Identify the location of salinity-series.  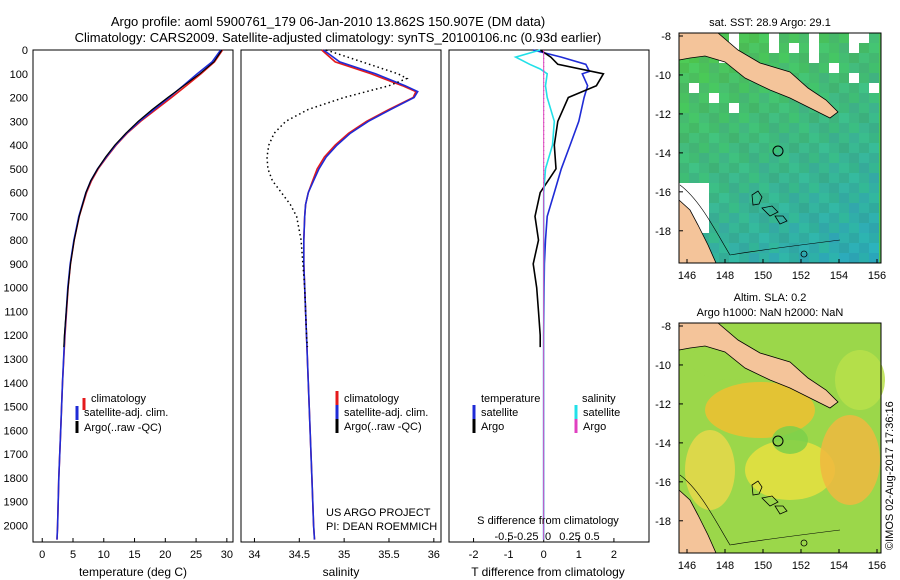
(342, 294).